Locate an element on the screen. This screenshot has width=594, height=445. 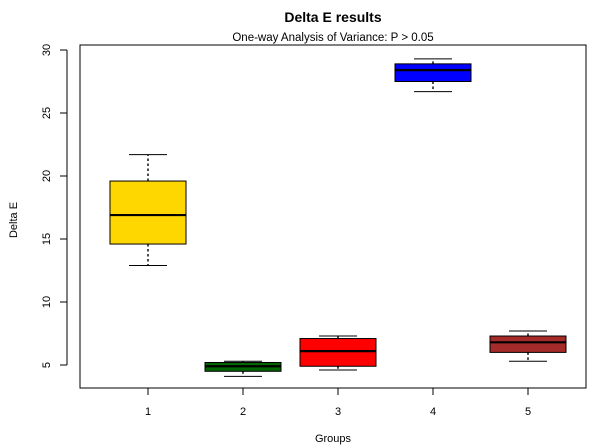
chart-title: Delta E results is located at coordinates (332, 17).